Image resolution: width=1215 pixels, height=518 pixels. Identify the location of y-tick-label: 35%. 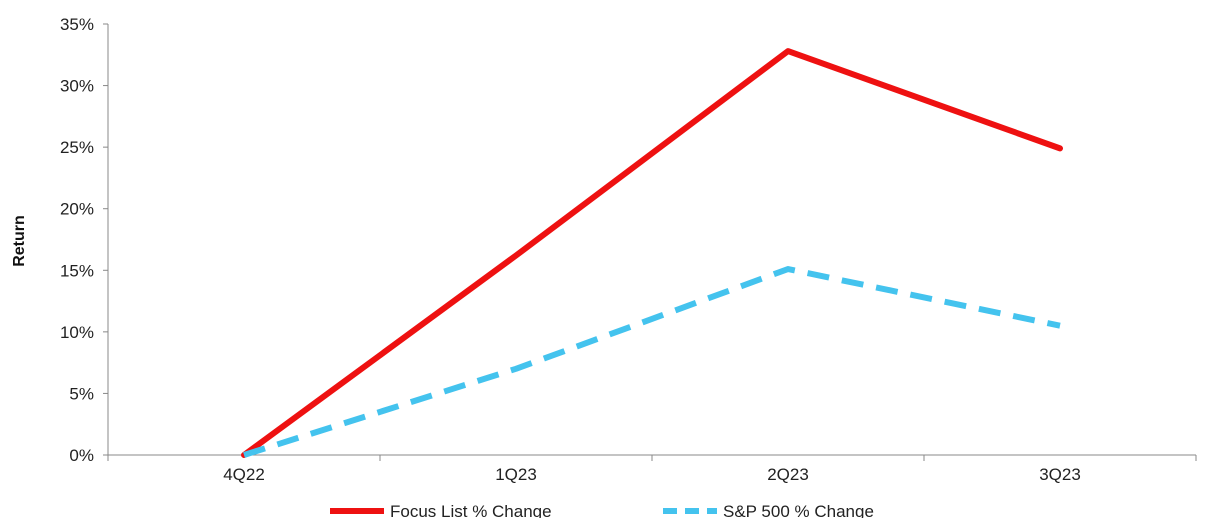
(77, 24).